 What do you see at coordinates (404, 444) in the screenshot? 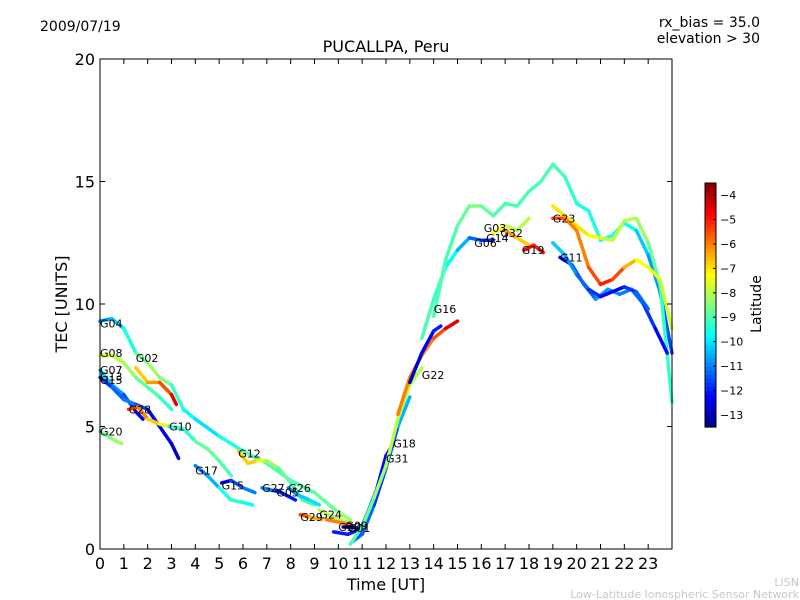
I see `satellite-label: G18` at bounding box center [404, 444].